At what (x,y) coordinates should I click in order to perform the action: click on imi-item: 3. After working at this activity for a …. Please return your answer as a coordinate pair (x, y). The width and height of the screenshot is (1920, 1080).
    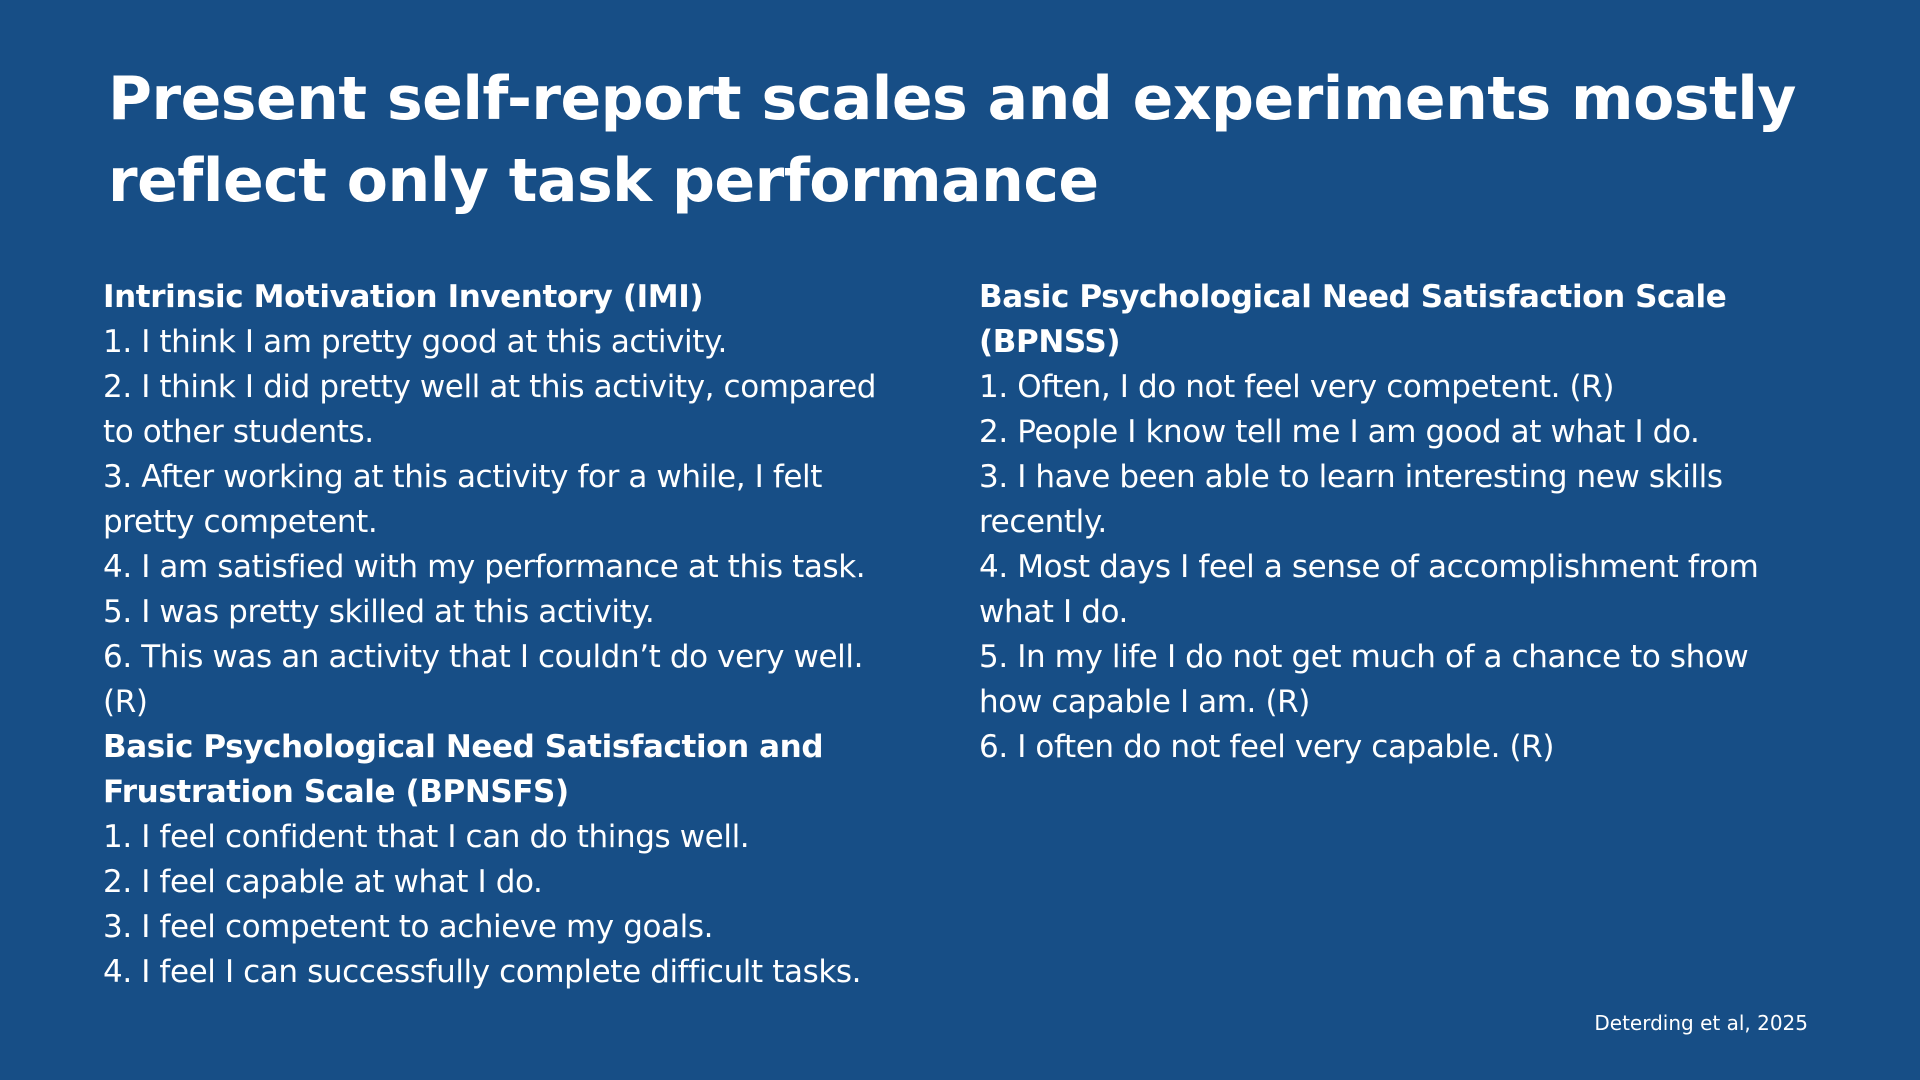
    Looking at the image, I should click on (462, 499).